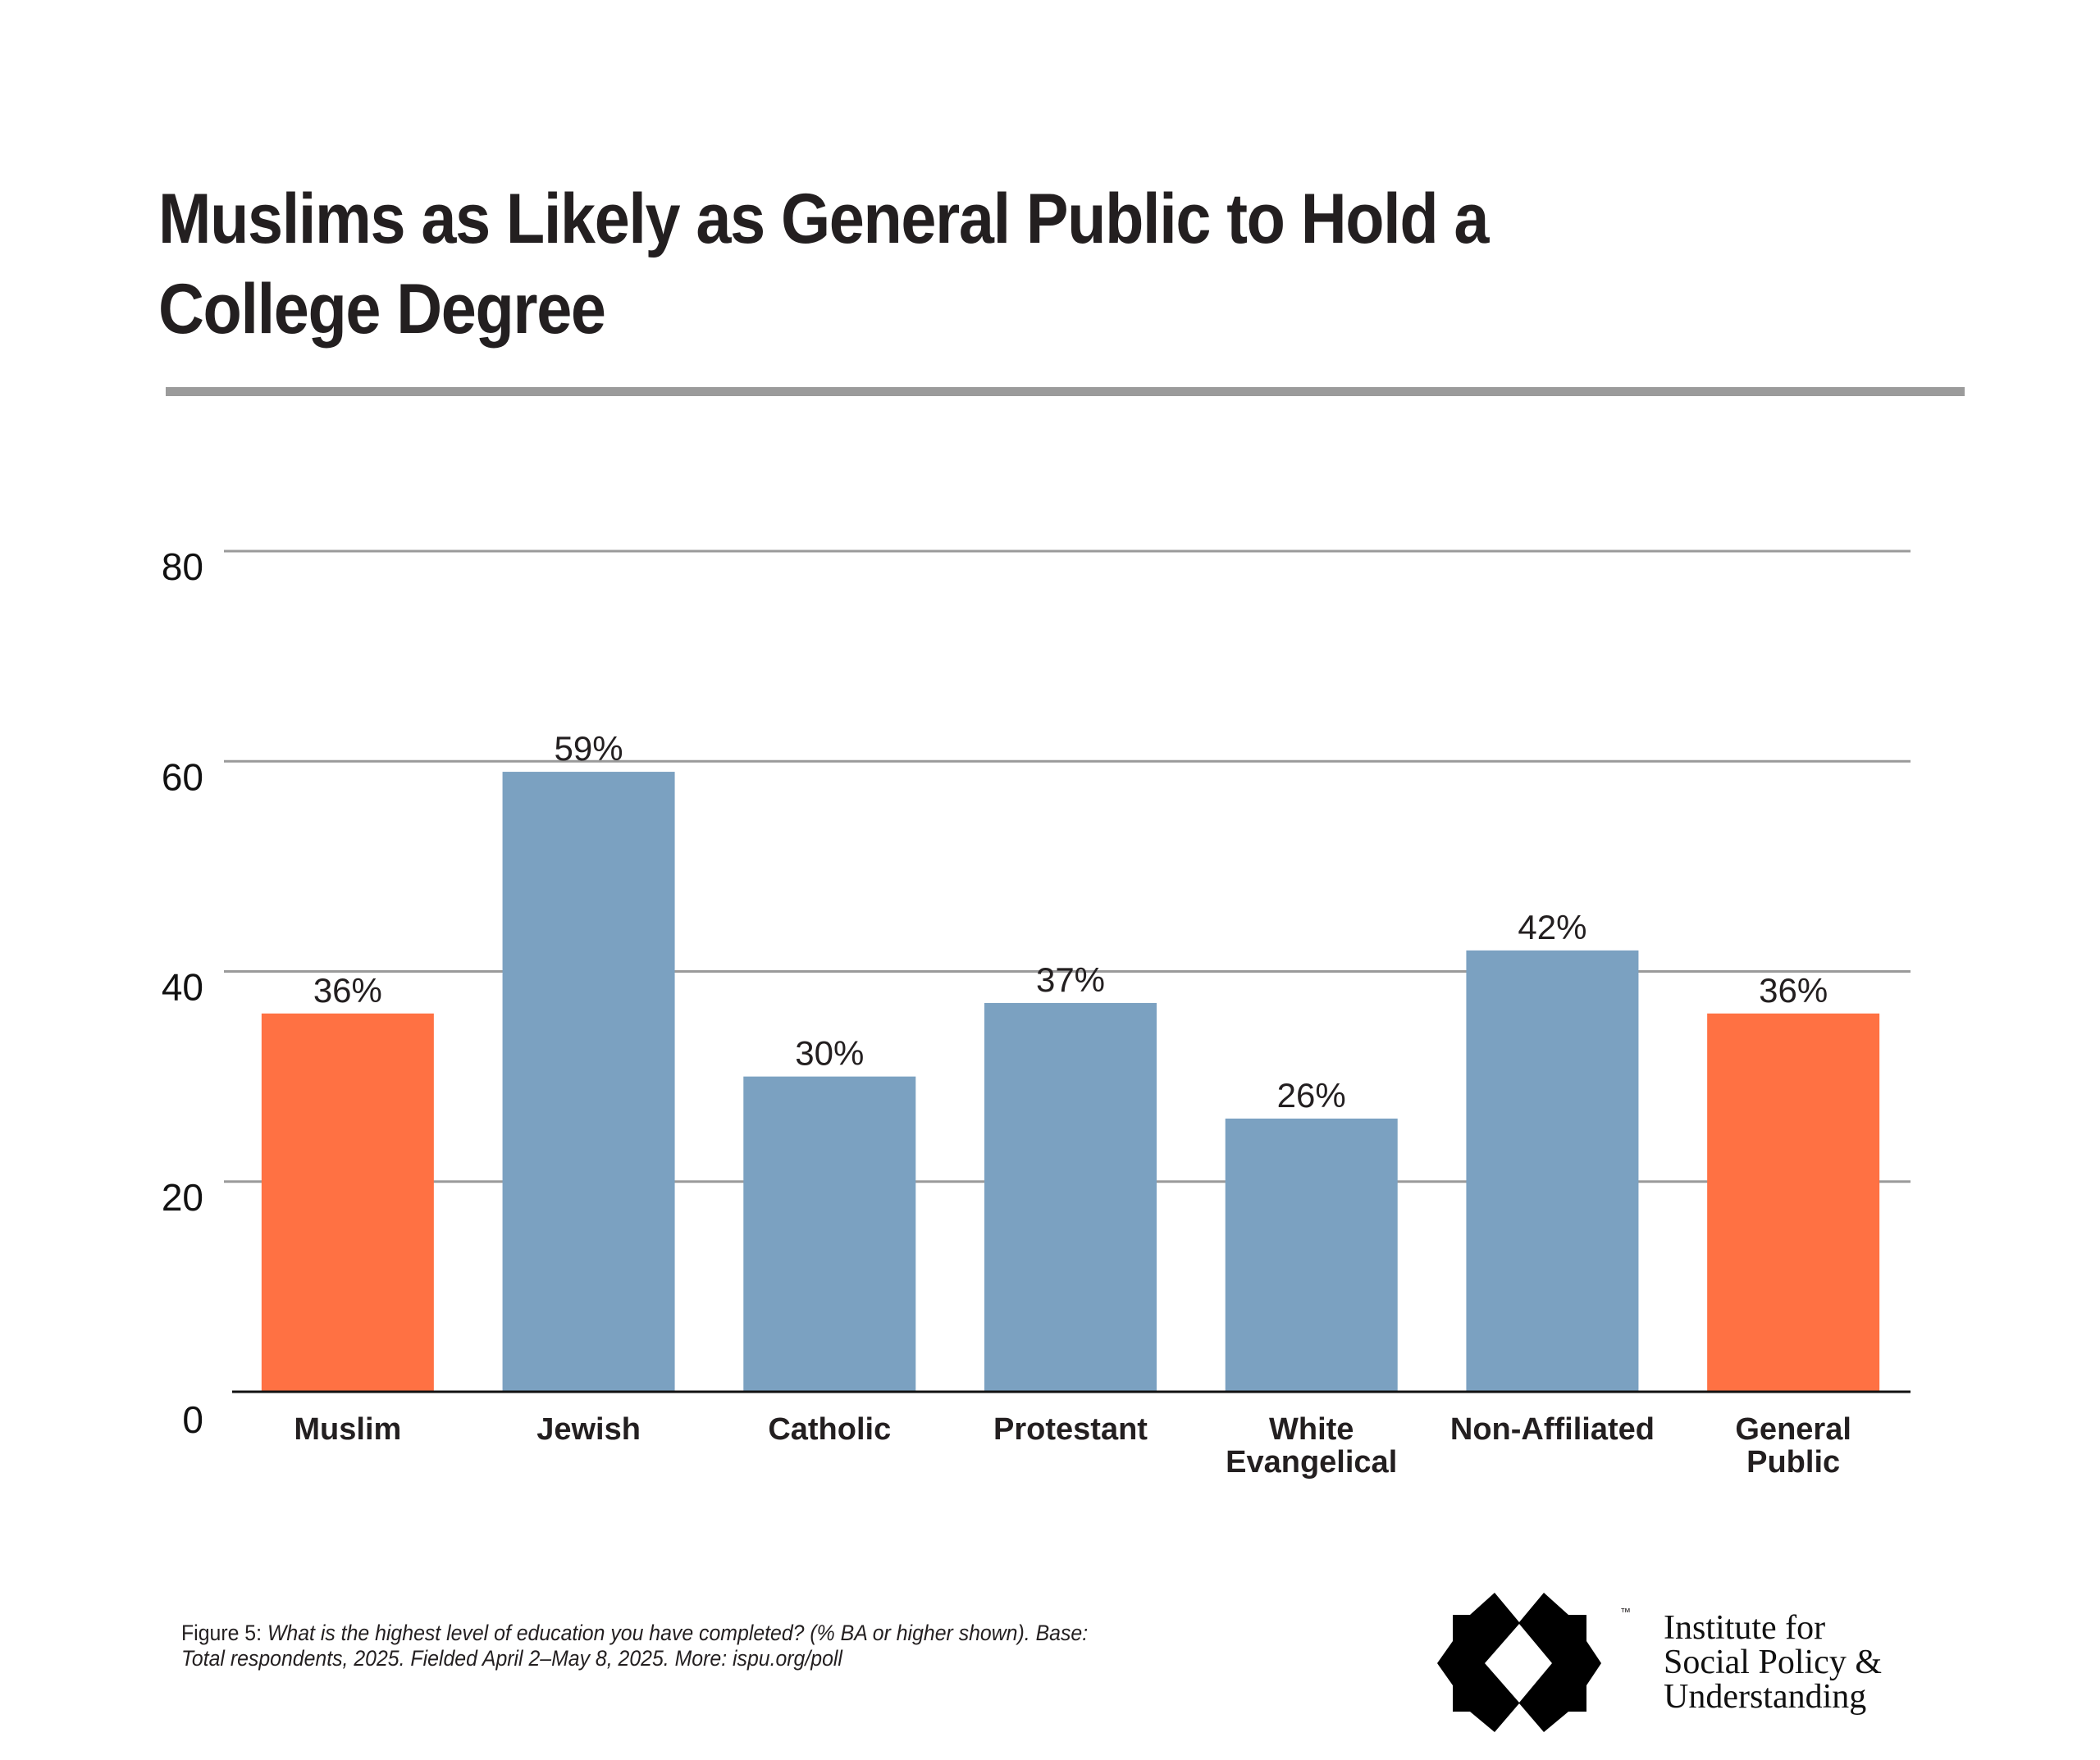 This screenshot has width=2100, height=1760. I want to click on x-tick-label: White, so click(1312, 1429).